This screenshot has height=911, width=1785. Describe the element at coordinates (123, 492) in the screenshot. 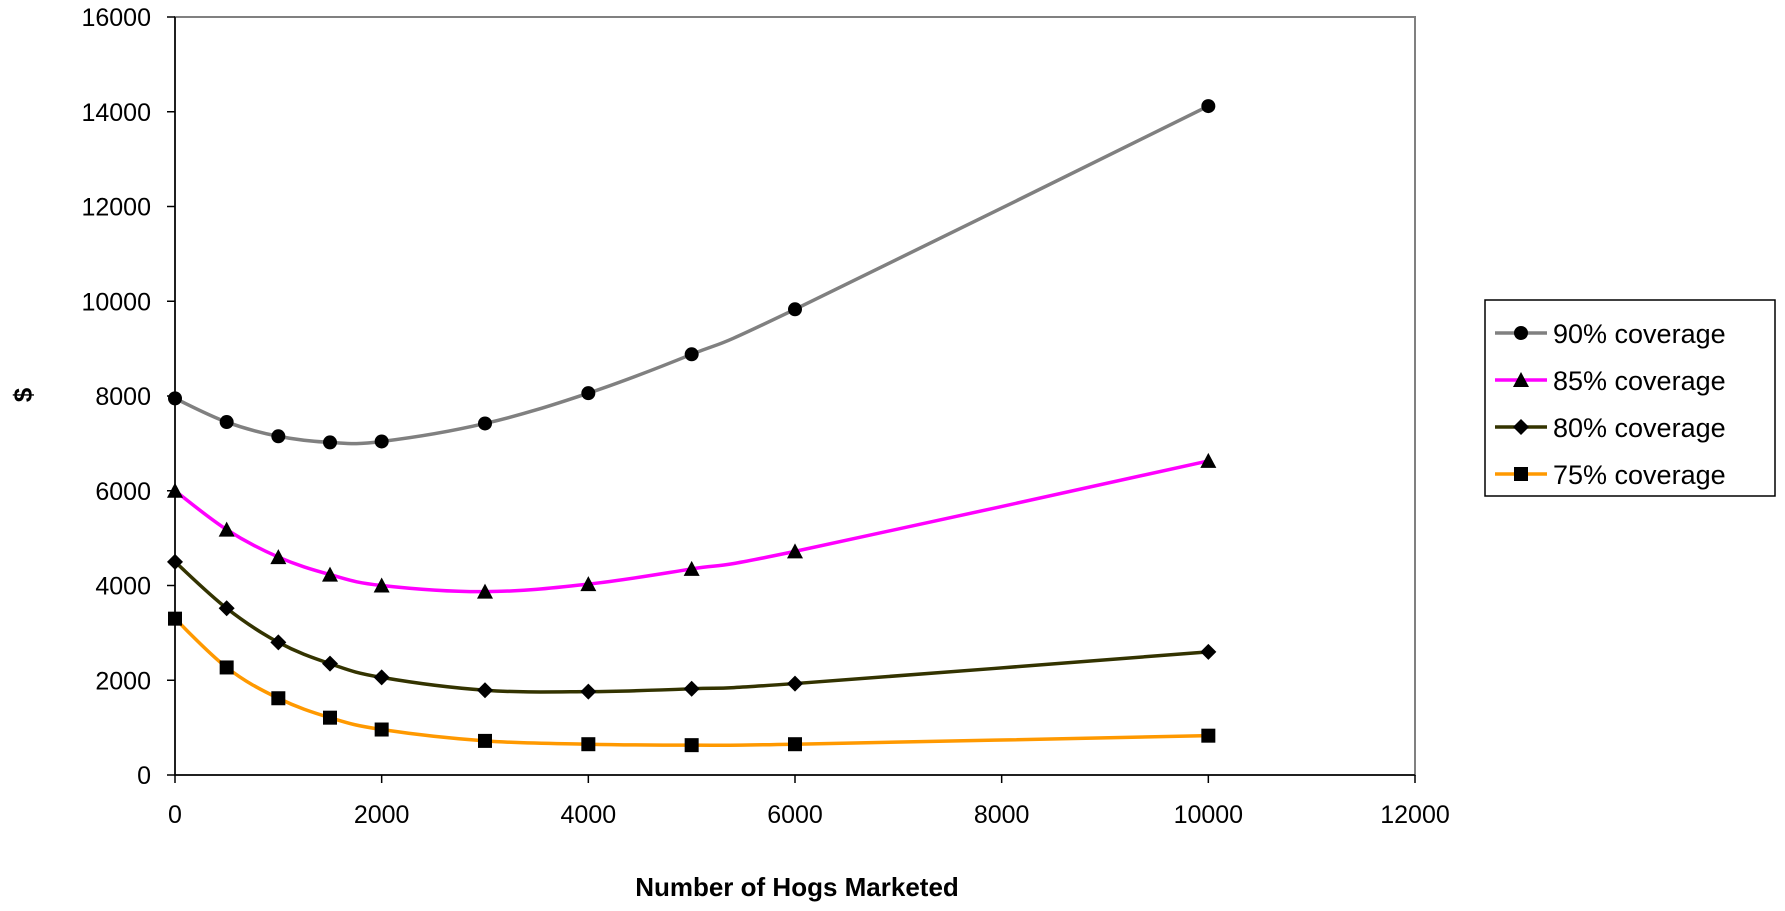

I see `y-tick-label: 6000` at that location.